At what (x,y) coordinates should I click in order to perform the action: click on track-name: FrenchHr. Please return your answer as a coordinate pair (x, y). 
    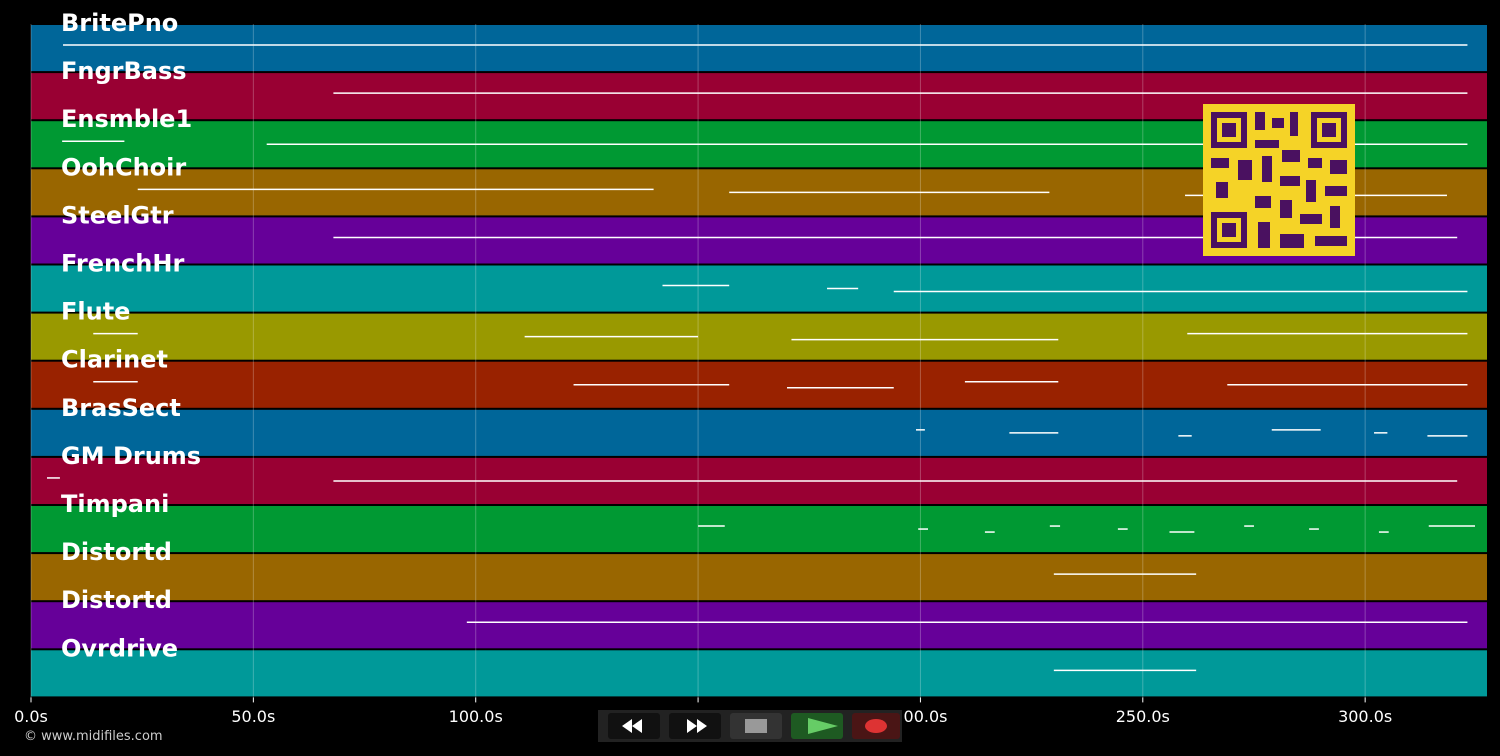
    Looking at the image, I should click on (122, 264).